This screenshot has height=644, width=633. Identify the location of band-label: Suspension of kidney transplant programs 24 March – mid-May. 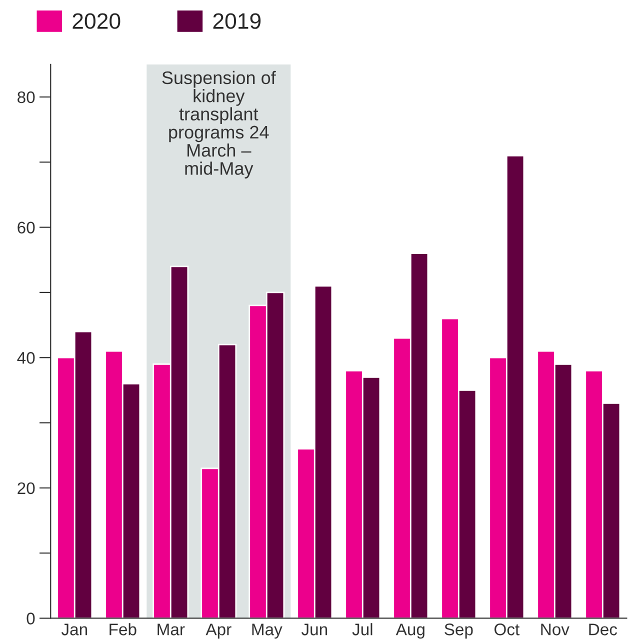
(219, 124).